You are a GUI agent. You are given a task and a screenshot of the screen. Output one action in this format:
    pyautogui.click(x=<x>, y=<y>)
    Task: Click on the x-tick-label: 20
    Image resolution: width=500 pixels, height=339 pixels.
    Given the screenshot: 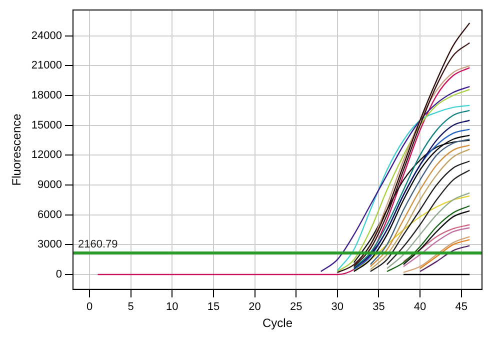 What is the action you would take?
    pyautogui.click(x=254, y=307)
    